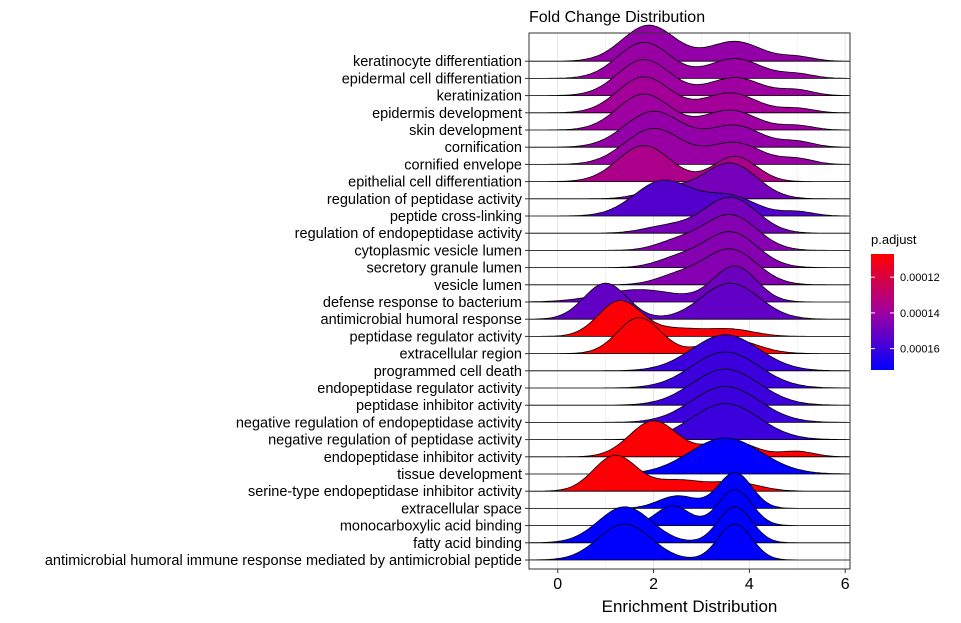 This screenshot has height=623, width=961. Describe the element at coordinates (425, 200) in the screenshot. I see `y-tick-label: regulation of peptidase activity` at that location.